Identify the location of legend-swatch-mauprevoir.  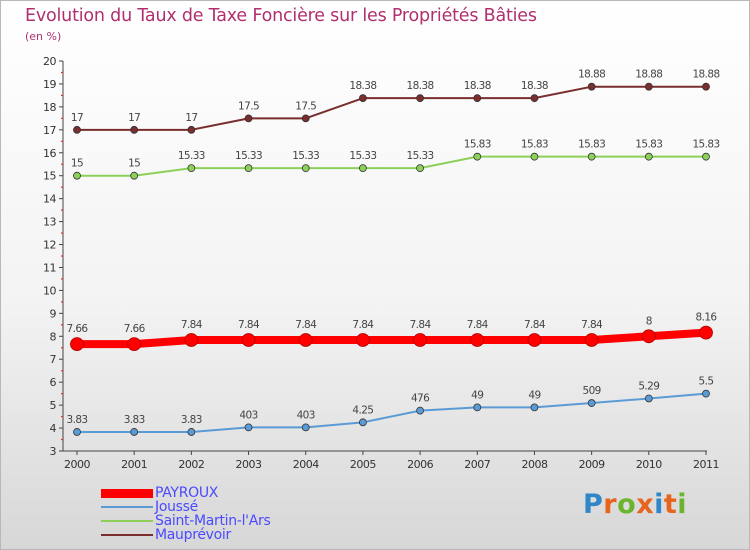
(127, 535).